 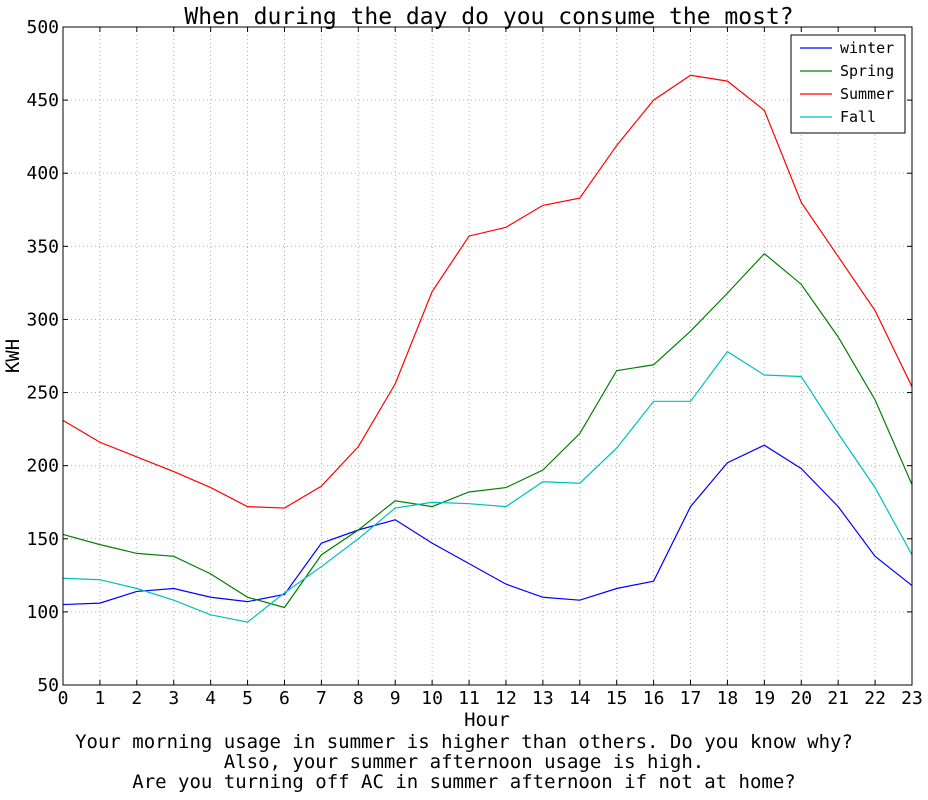 What do you see at coordinates (912, 698) in the screenshot?
I see `x-tick-label: 23` at bounding box center [912, 698].